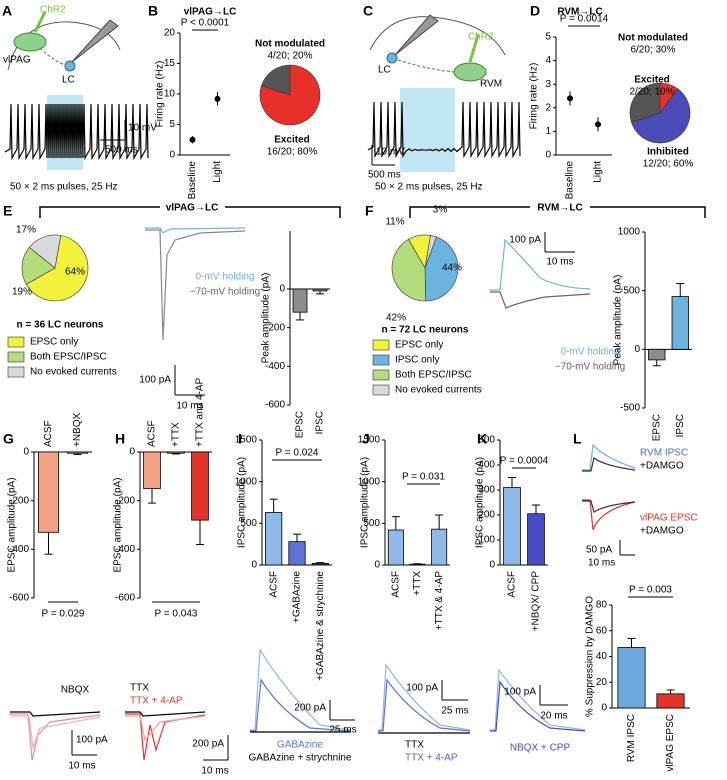 This screenshot has width=727, height=780. What do you see at coordinates (12, 524) in the screenshot?
I see `y-axis-label: EPSC amplitude (pA)` at bounding box center [12, 524].